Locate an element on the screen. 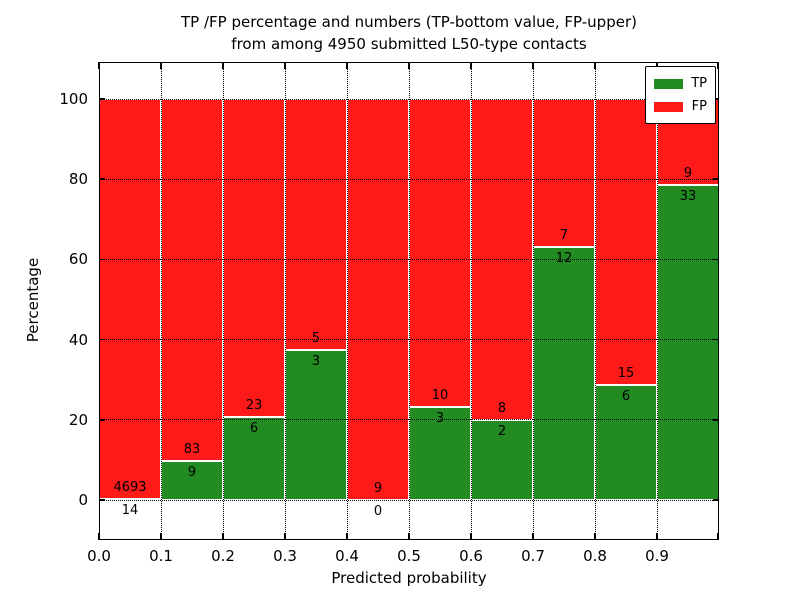 This screenshot has width=800, height=600. x-tick-top-0.4 is located at coordinates (347, 65).